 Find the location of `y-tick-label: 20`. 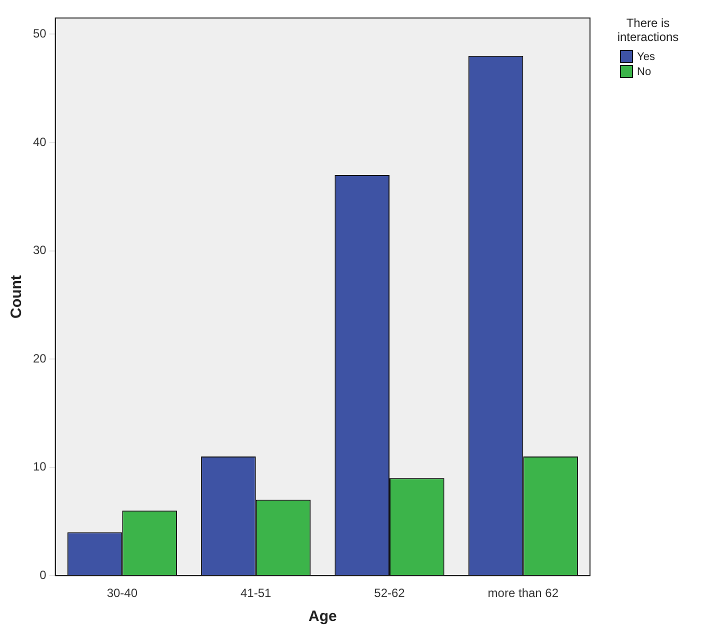

y-tick-label: 20 is located at coordinates (39, 358).